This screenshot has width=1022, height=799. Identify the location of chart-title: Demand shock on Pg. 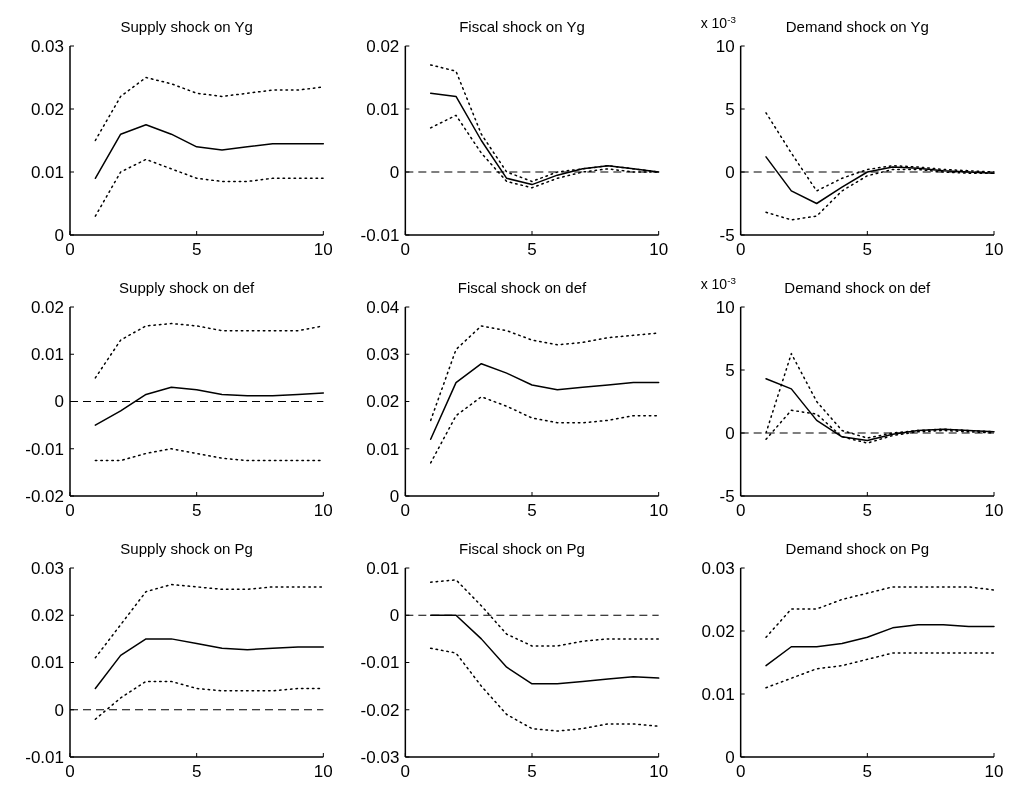
(857, 548).